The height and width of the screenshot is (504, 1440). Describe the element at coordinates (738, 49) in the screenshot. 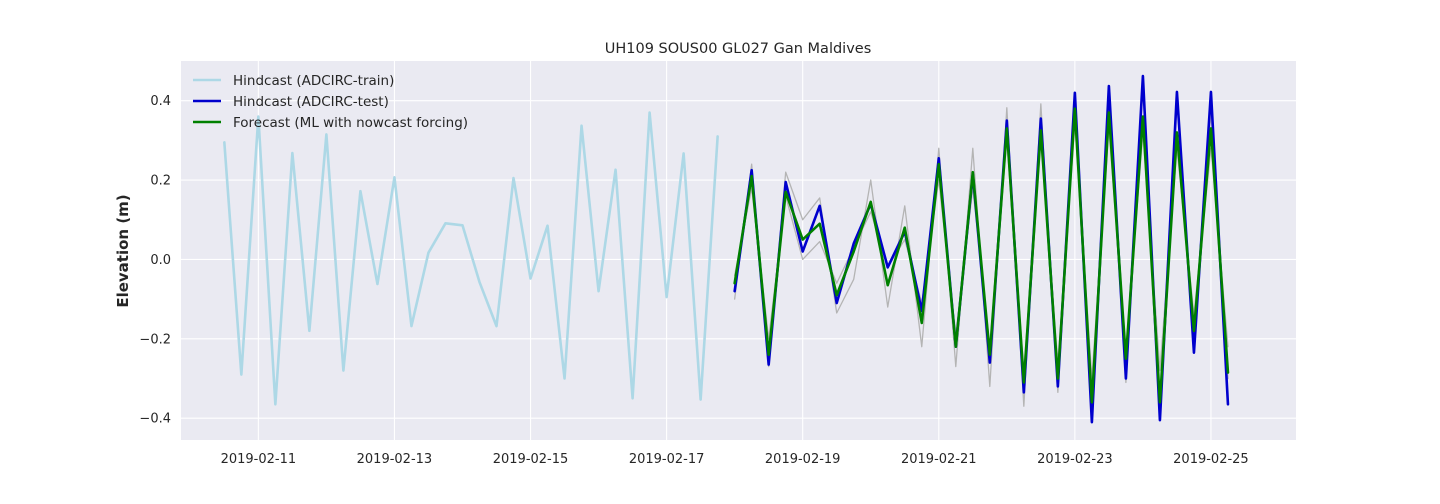

I see `chart-title: UH109 SOUS00 GL027 Gan Maldives` at that location.